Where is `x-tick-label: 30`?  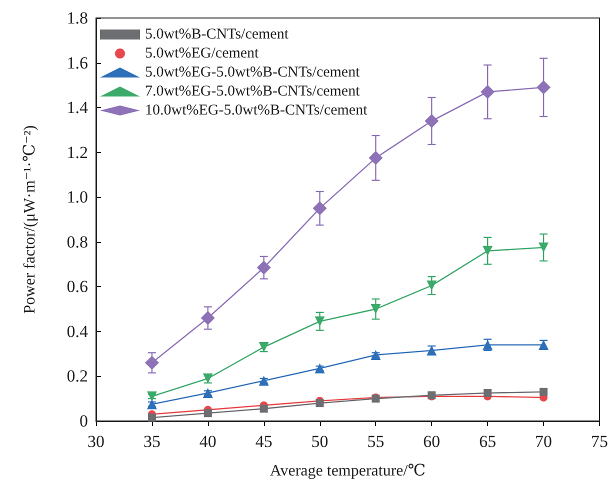 x-tick-label: 30 is located at coordinates (96, 441).